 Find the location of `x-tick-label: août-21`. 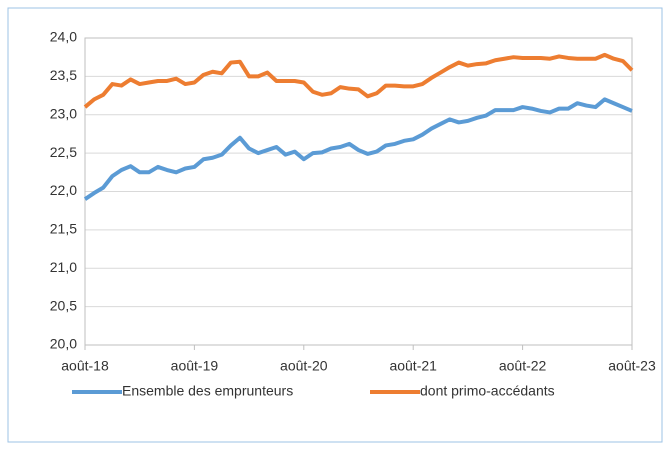

x-tick-label: août-21 is located at coordinates (413, 366).